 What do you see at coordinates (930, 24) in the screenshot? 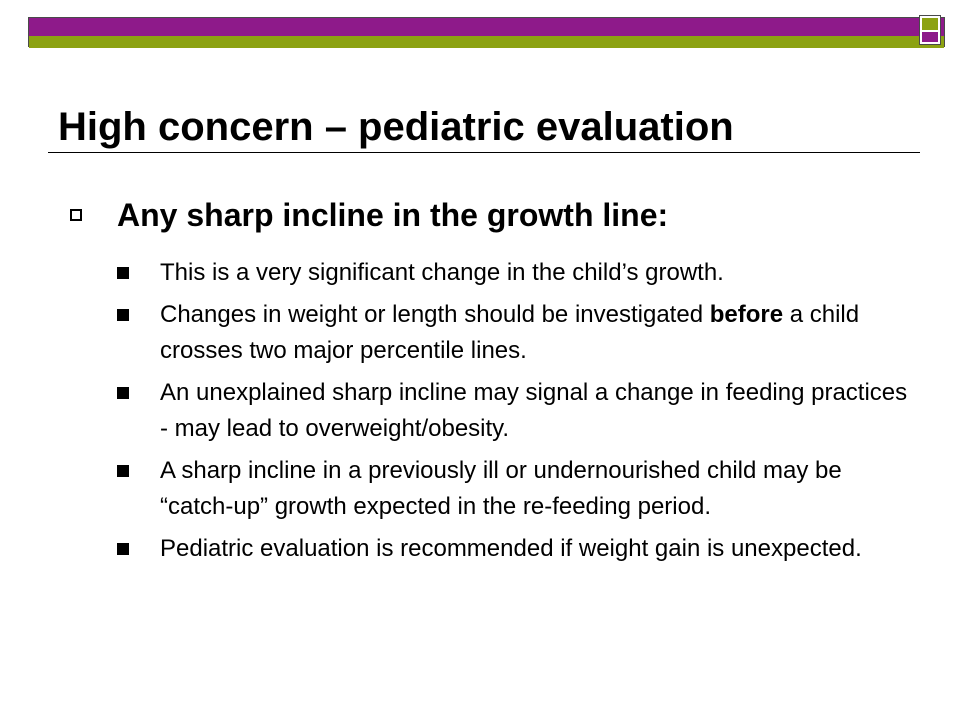
I see `corner-olive-square` at bounding box center [930, 24].